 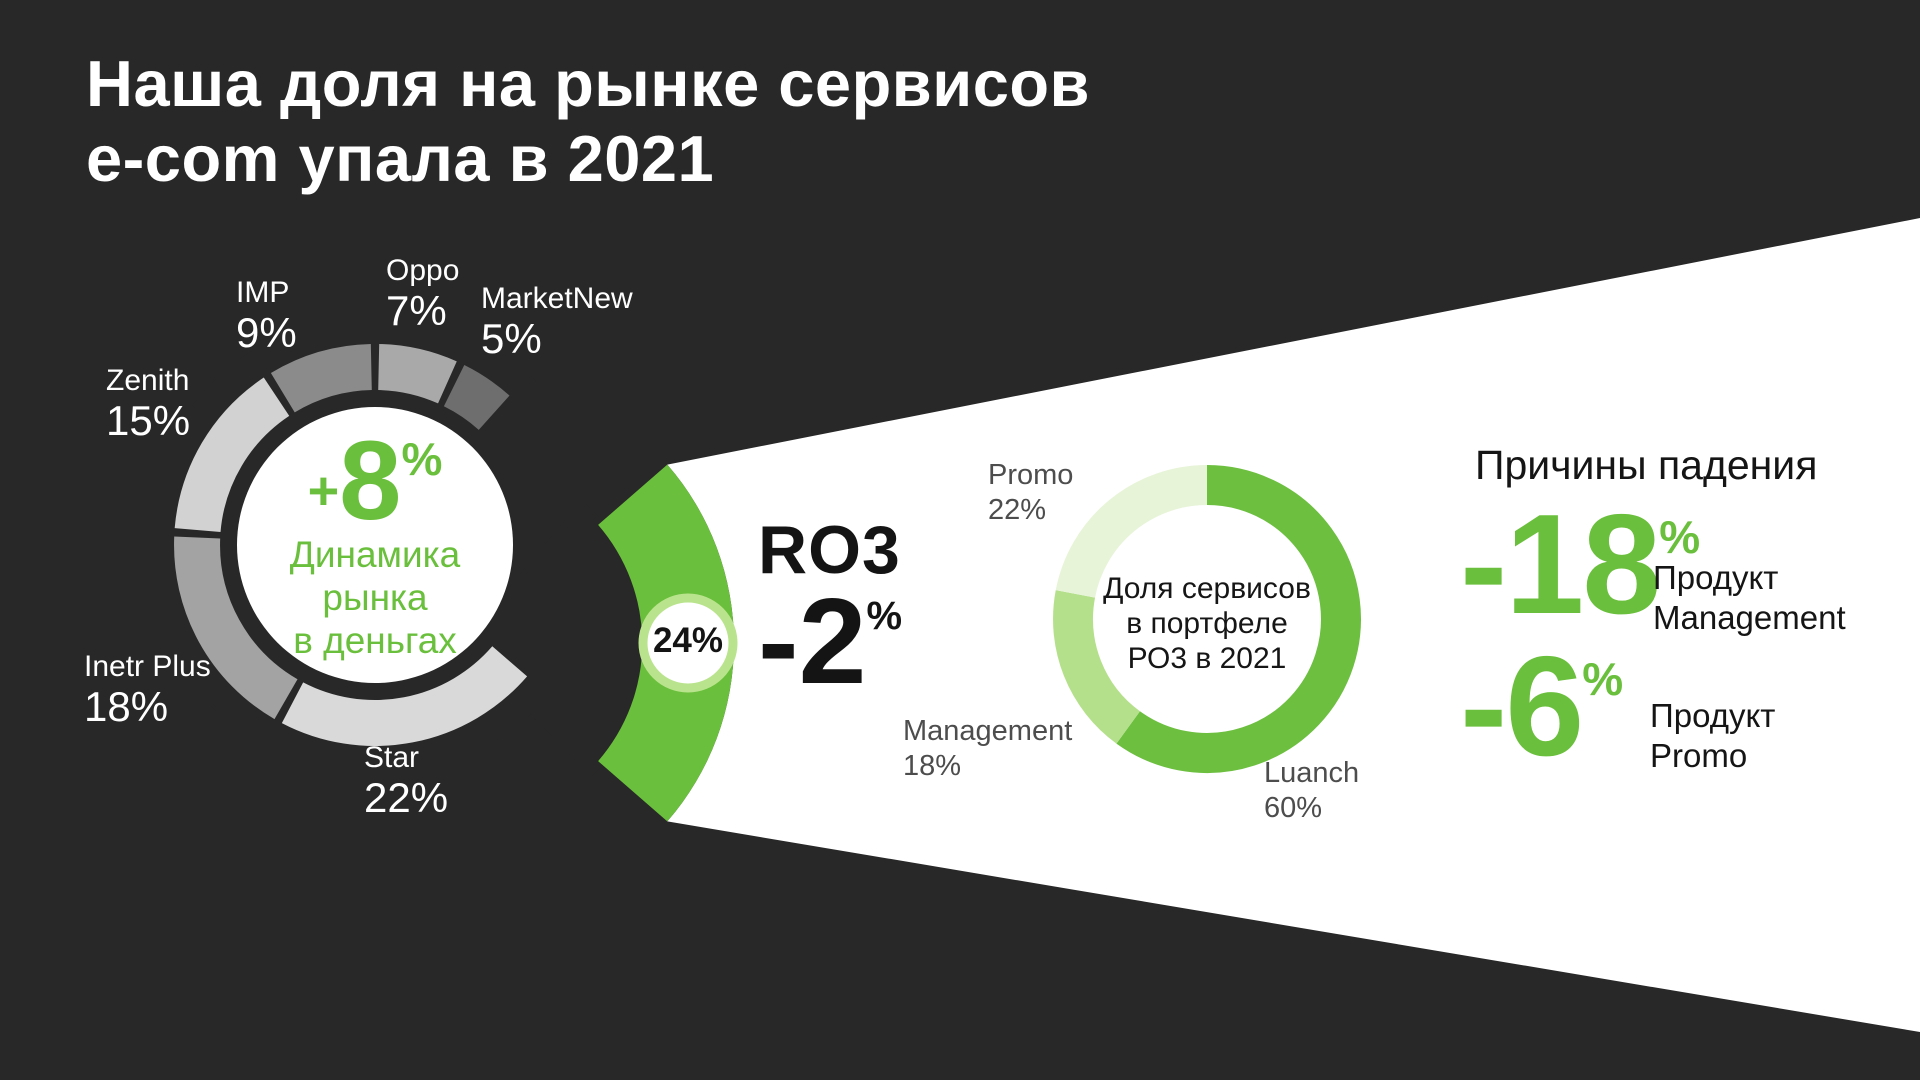 I want to click on ro3-tag: RO3, so click(x=829, y=550).